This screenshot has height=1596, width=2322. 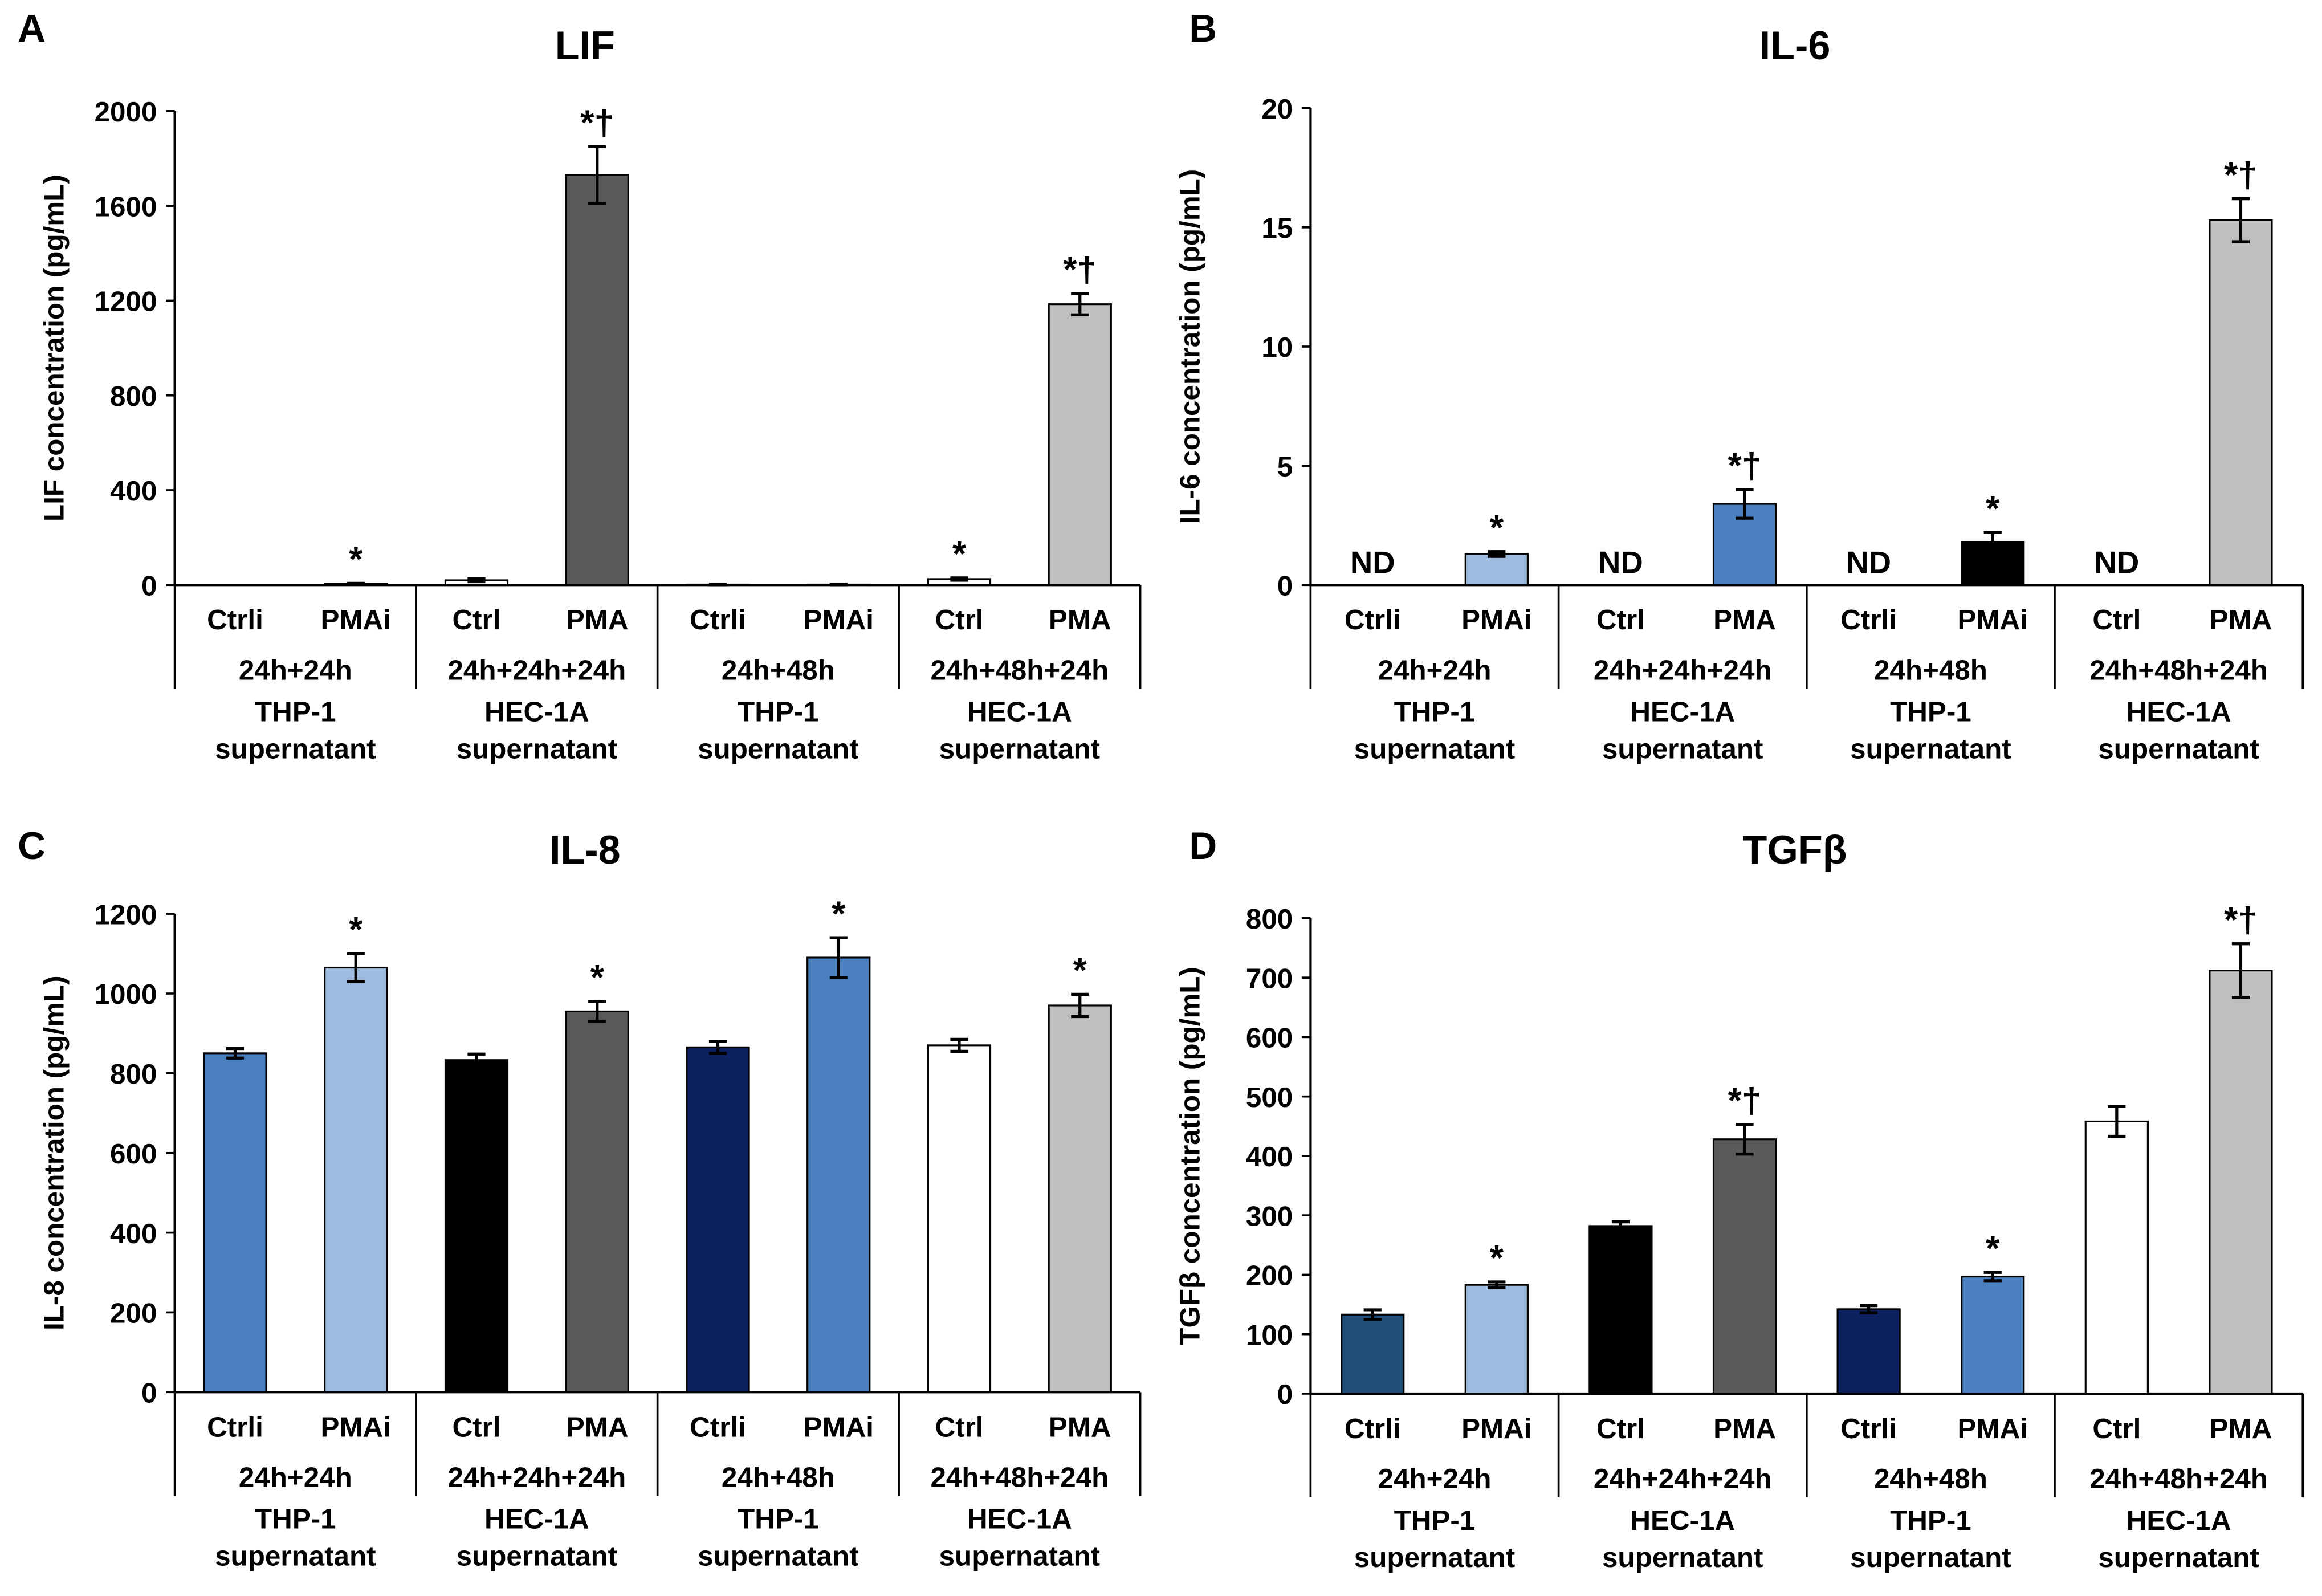 I want to click on y-tick-label: 2000, so click(x=126, y=112).